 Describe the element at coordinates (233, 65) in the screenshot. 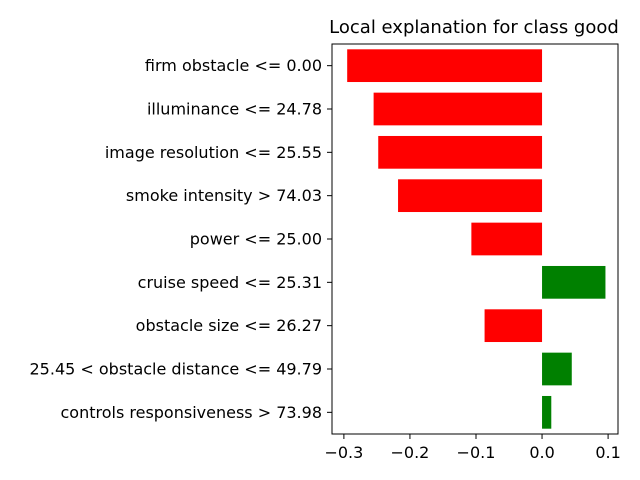

I see `y-tick-label: firm obstacle <= 0.00` at that location.